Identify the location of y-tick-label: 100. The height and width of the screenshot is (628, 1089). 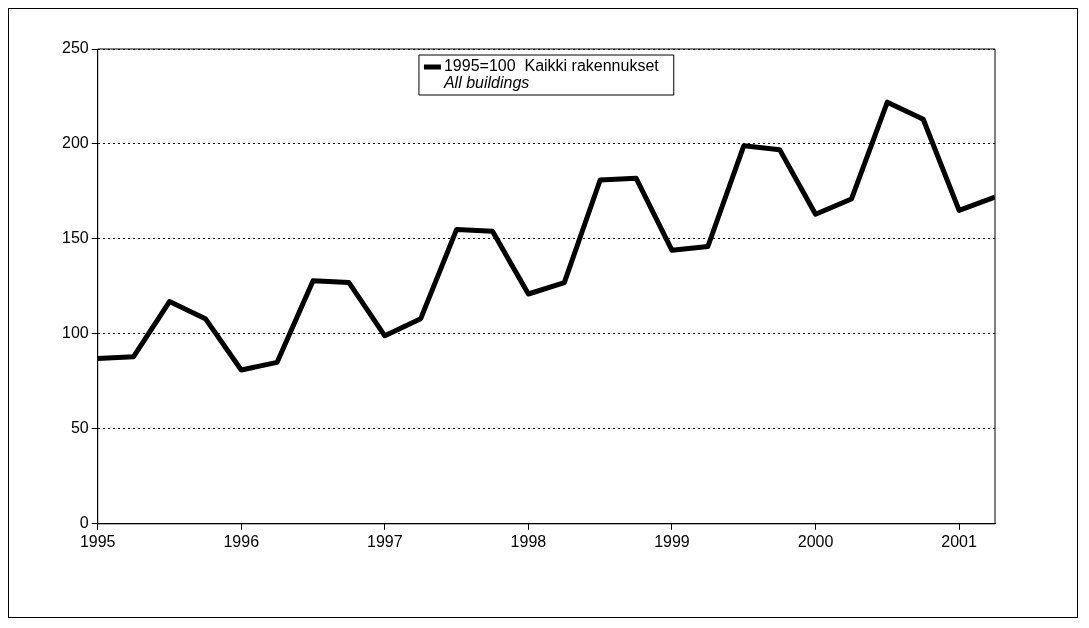
(75, 333).